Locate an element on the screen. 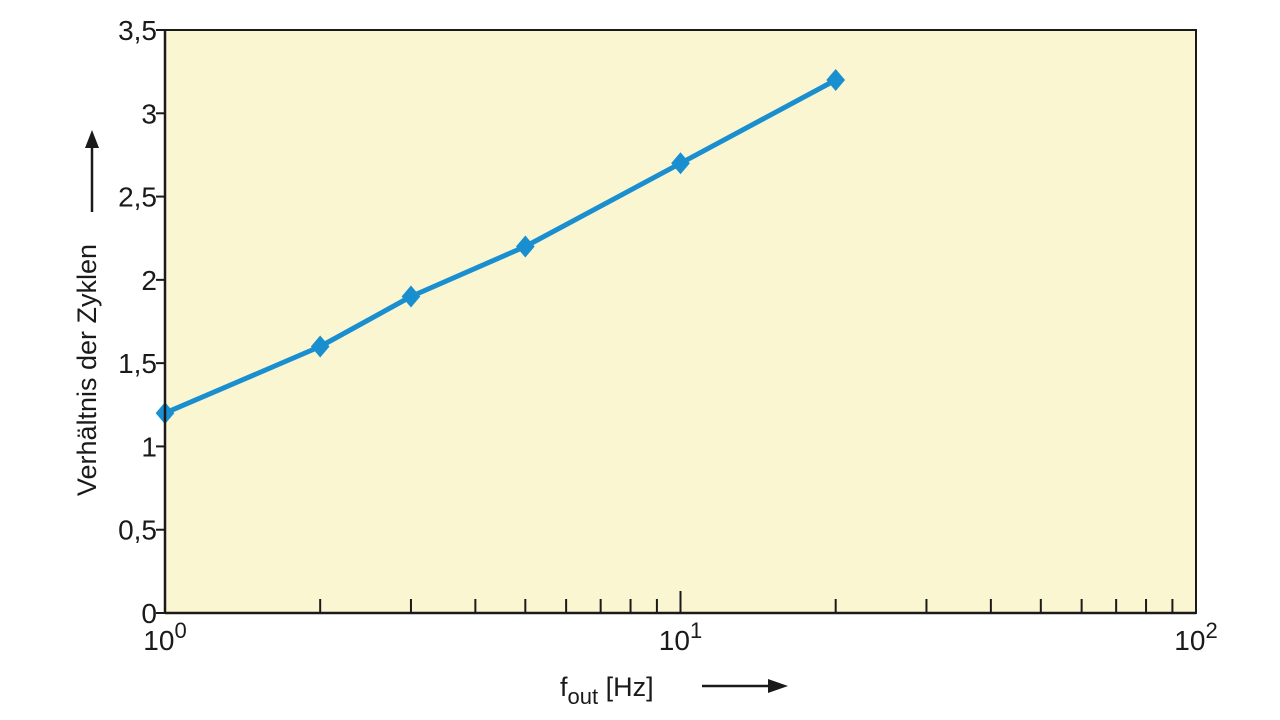 The height and width of the screenshot is (720, 1280). y-axis-label: Verhältnis der Zyklen is located at coordinates (87, 370).